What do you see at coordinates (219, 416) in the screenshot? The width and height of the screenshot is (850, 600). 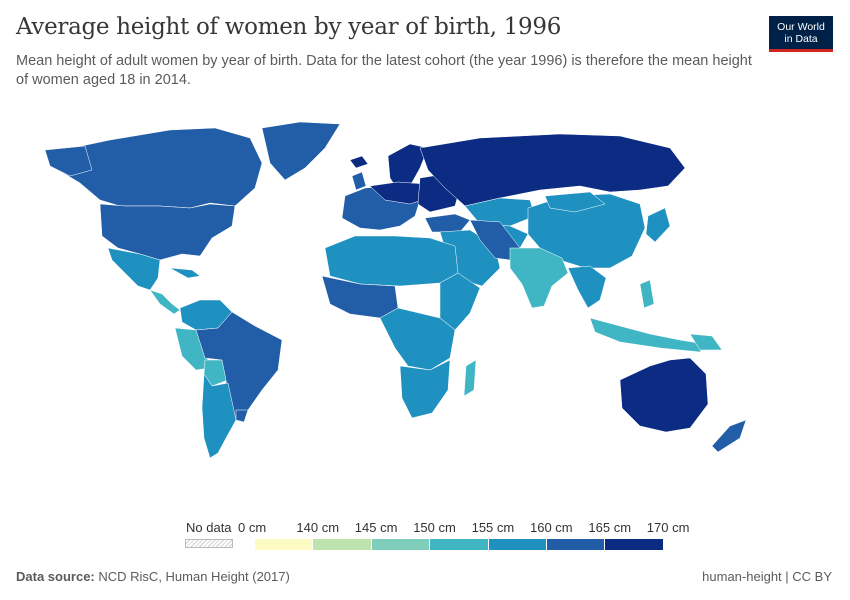 I see `region-argentina-chile` at bounding box center [219, 416].